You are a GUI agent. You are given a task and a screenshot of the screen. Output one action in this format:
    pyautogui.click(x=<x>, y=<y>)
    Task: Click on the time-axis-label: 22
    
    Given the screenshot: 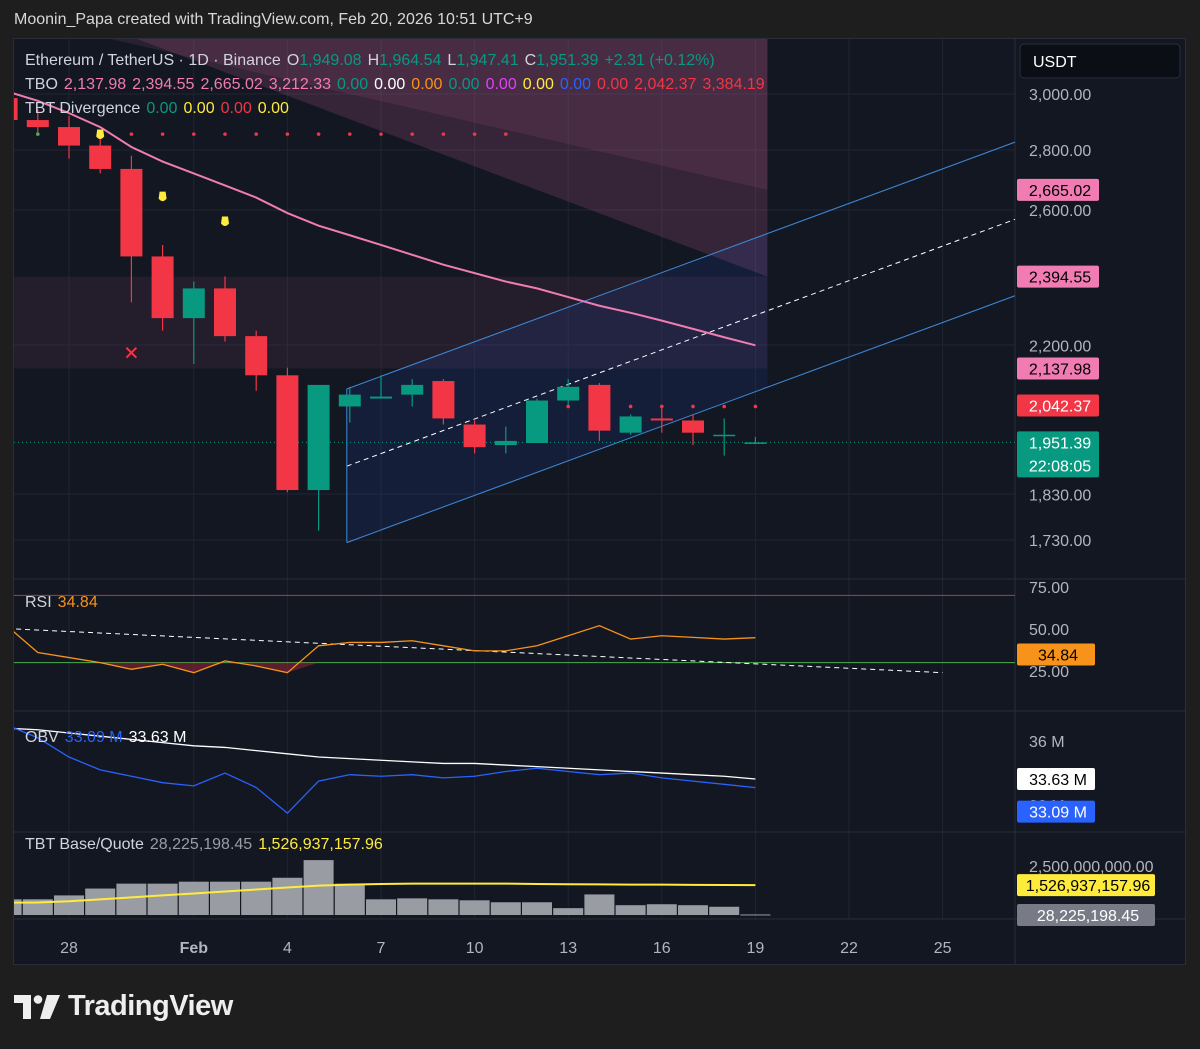 What is the action you would take?
    pyautogui.click(x=849, y=948)
    